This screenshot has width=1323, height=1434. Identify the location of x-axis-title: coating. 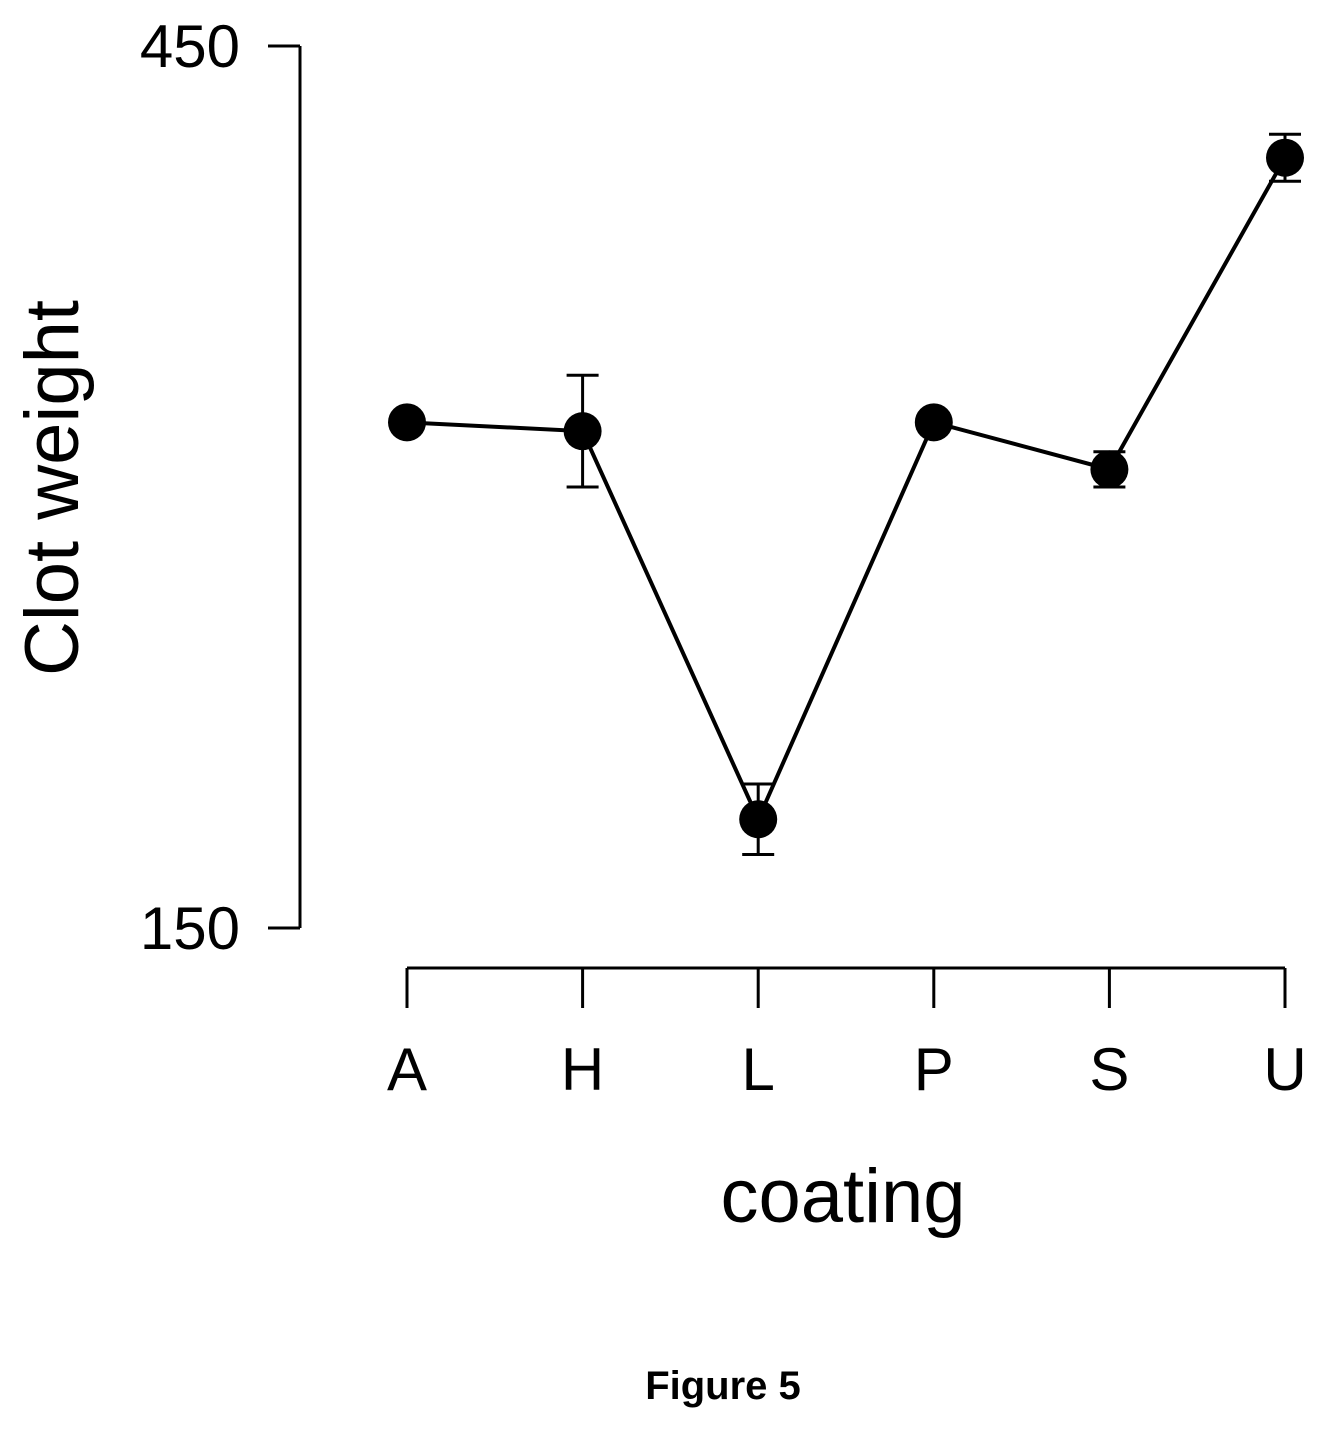
(842, 1196).